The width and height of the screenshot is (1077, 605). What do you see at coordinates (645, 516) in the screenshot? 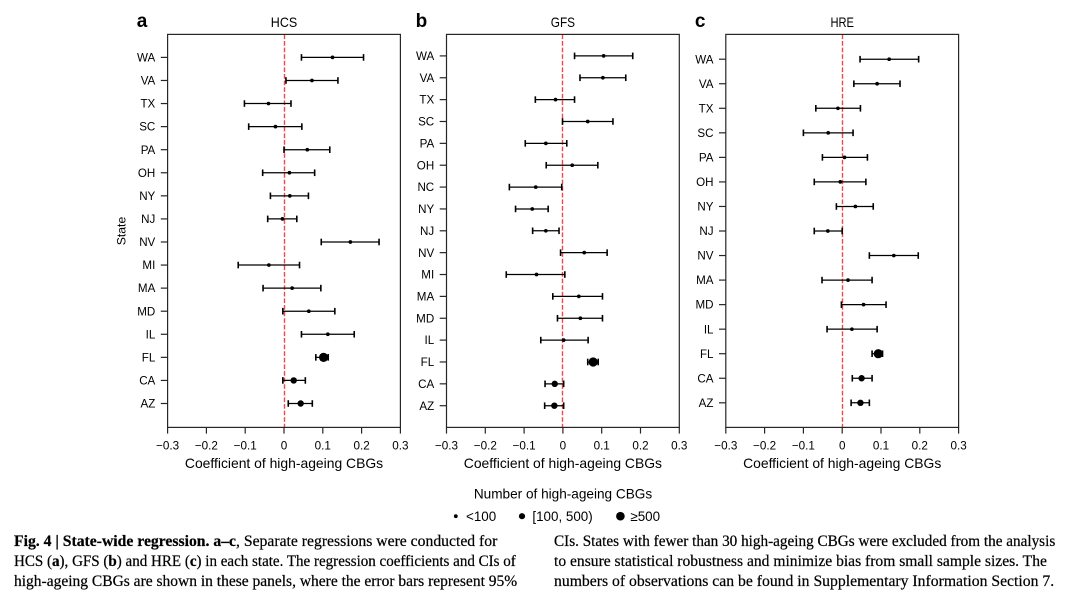
I see `svg-text: ≥500` at bounding box center [645, 516].